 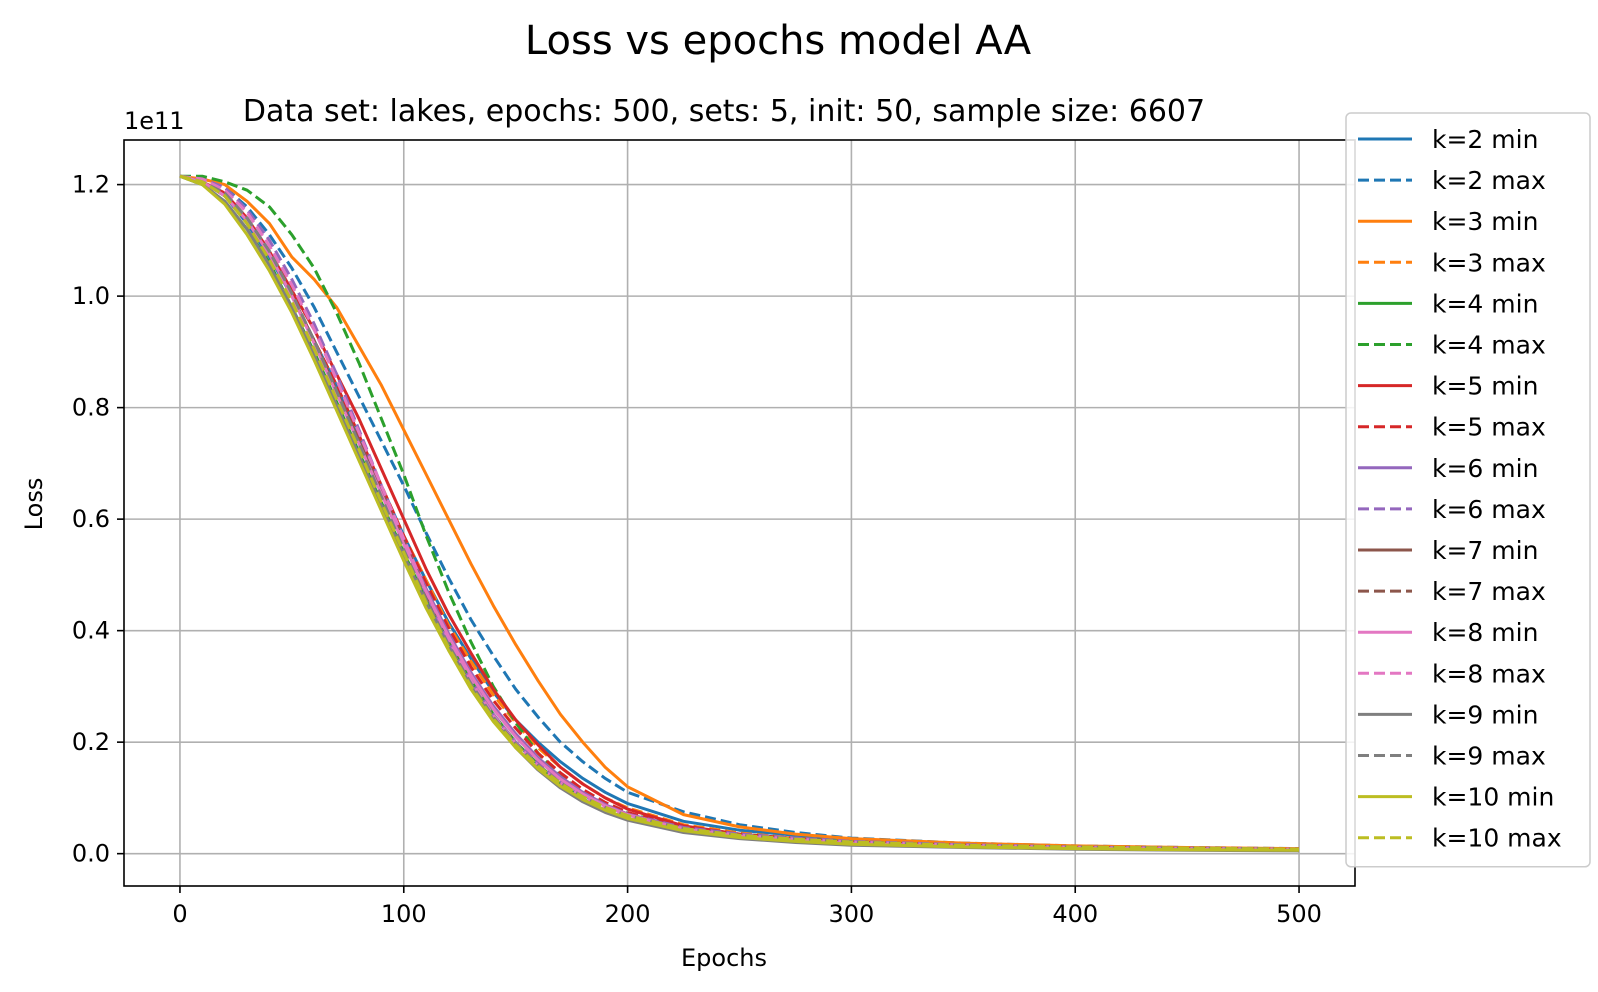 I want to click on legend-label: k=5 min, so click(x=1485, y=386).